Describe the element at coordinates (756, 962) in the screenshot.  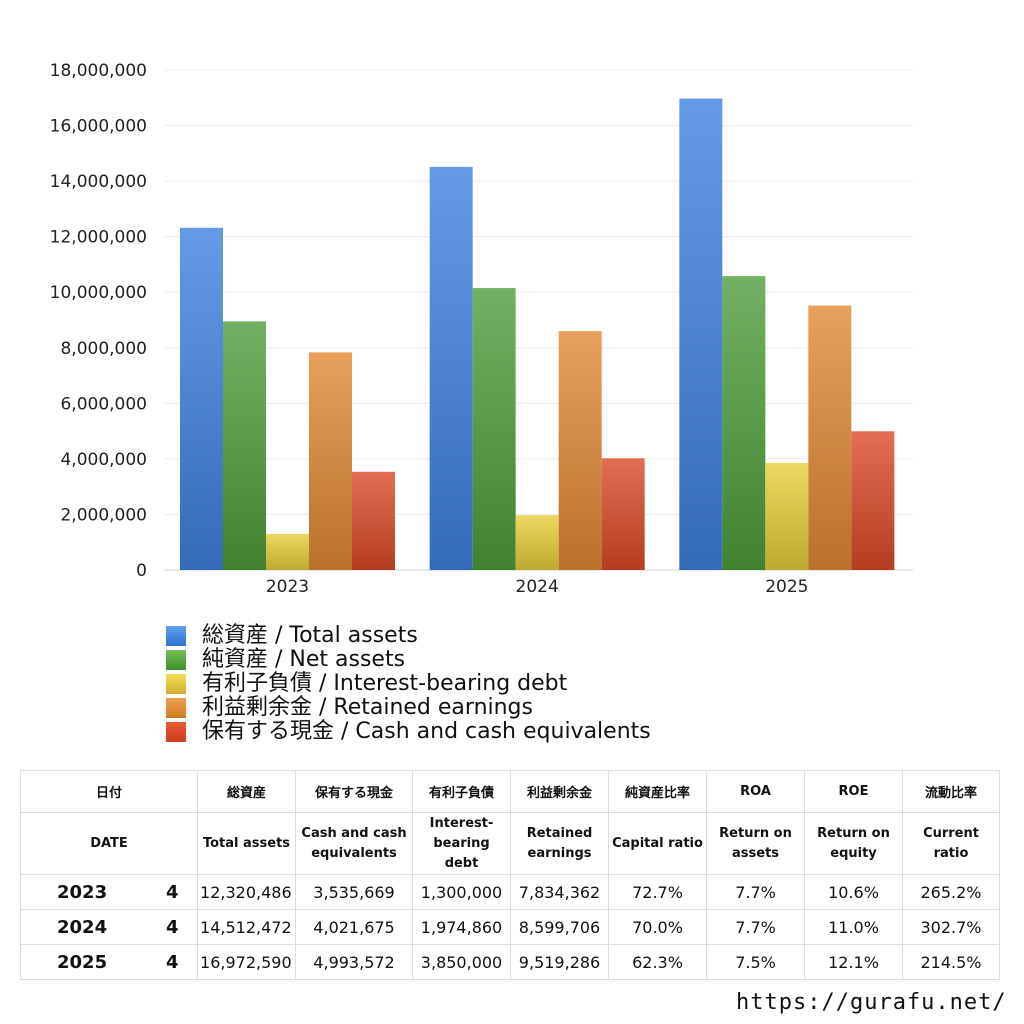
I see `cell-roa: 7.5%` at that location.